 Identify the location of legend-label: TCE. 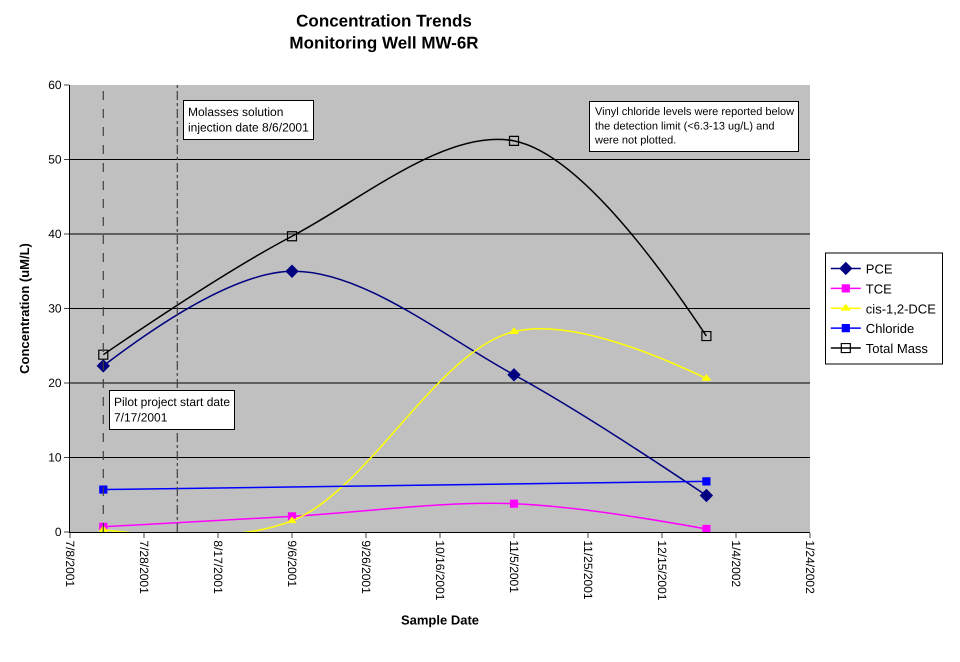
(879, 288).